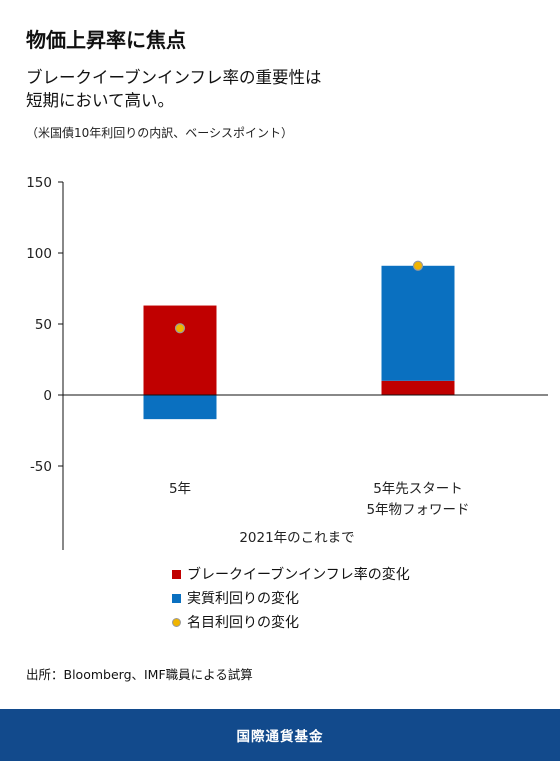 The height and width of the screenshot is (761, 560). Describe the element at coordinates (298, 575) in the screenshot. I see `legend-label-breakeven: ブレークイーブンインフレ率の変化` at that location.